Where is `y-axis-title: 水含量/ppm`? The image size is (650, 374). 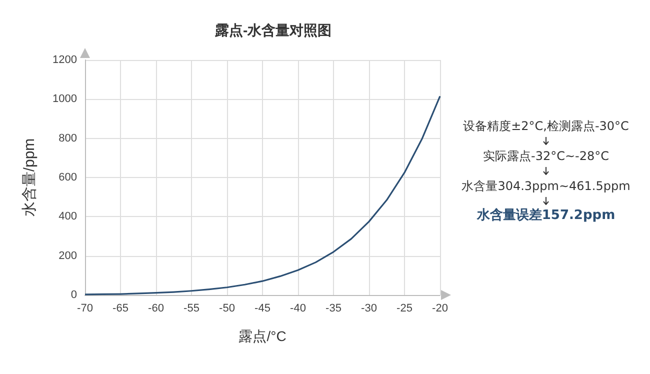
y-axis-title: 水含量/ppm is located at coordinates (29, 177).